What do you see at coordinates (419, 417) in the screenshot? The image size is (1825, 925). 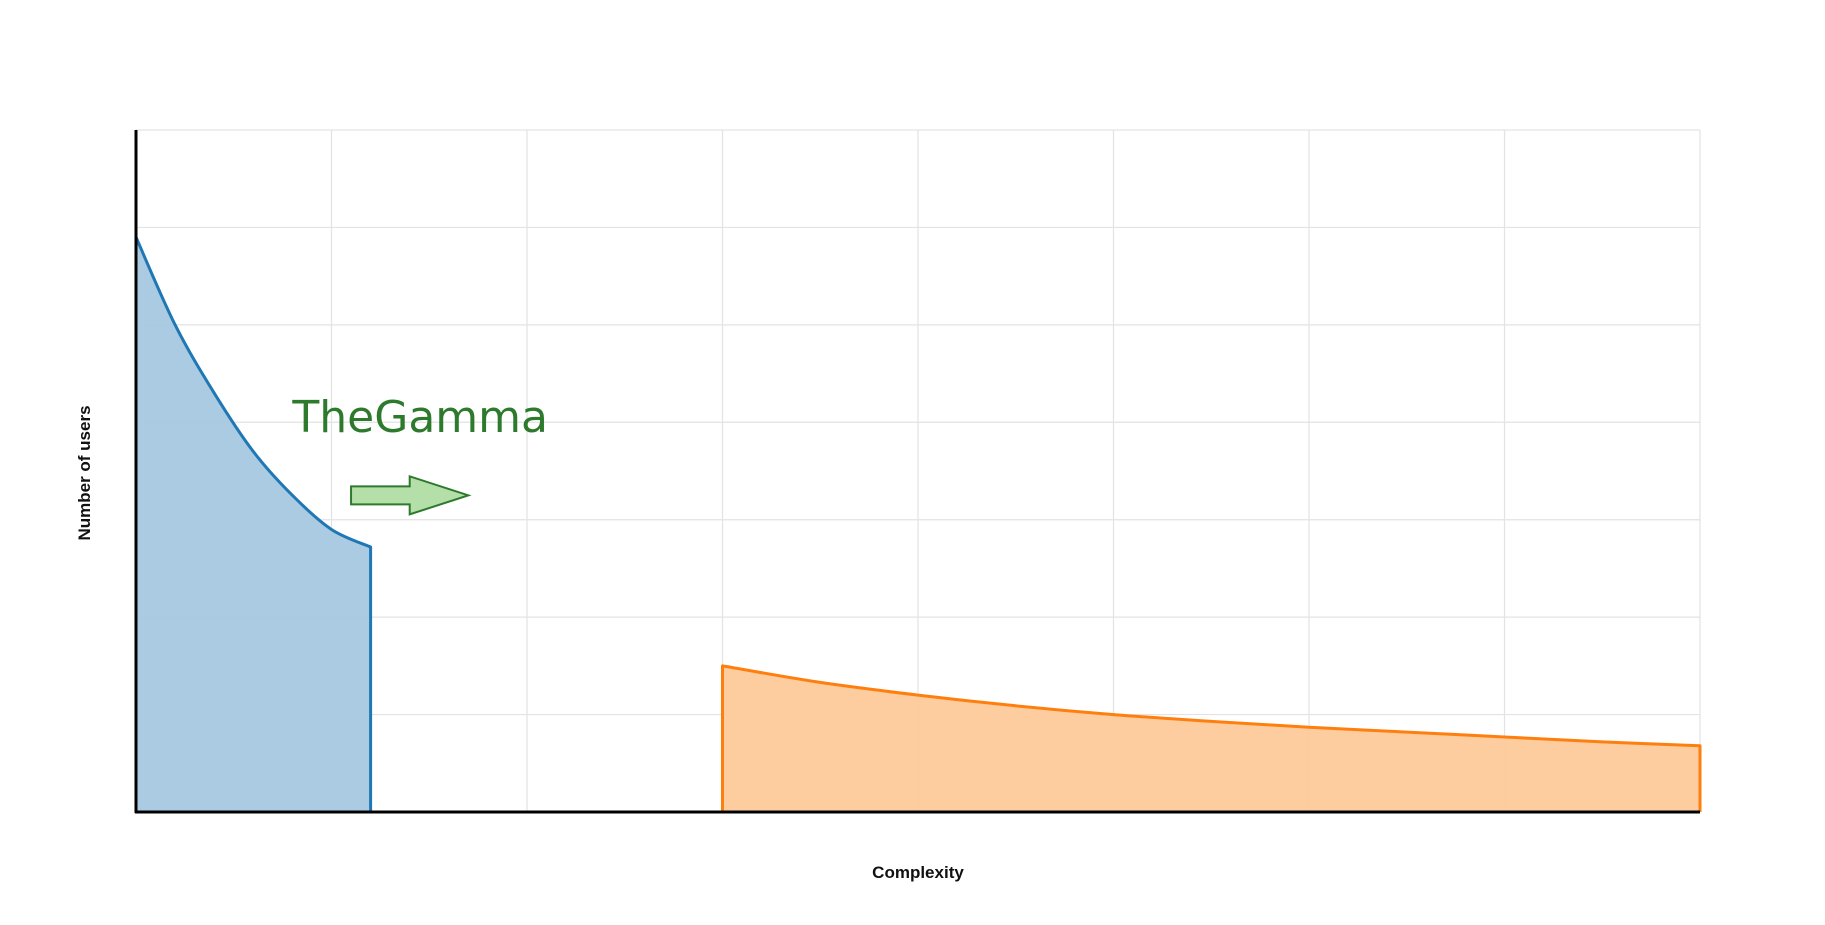 I see `annotation-label: TheGamma` at bounding box center [419, 417].